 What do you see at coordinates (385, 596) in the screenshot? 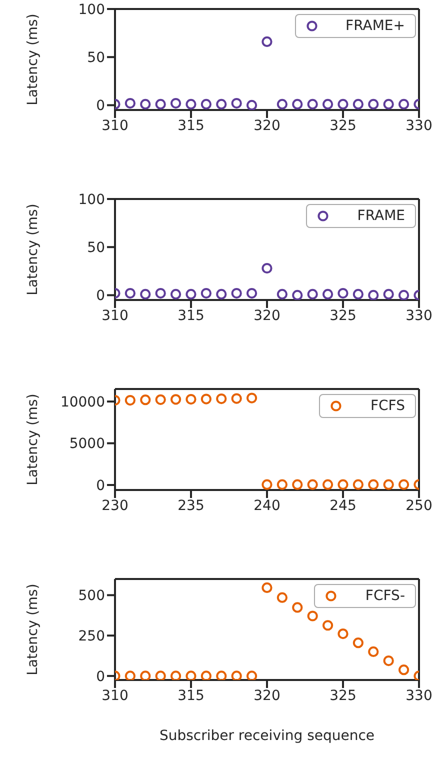
I see `legend-label: FCFS-` at bounding box center [385, 596].